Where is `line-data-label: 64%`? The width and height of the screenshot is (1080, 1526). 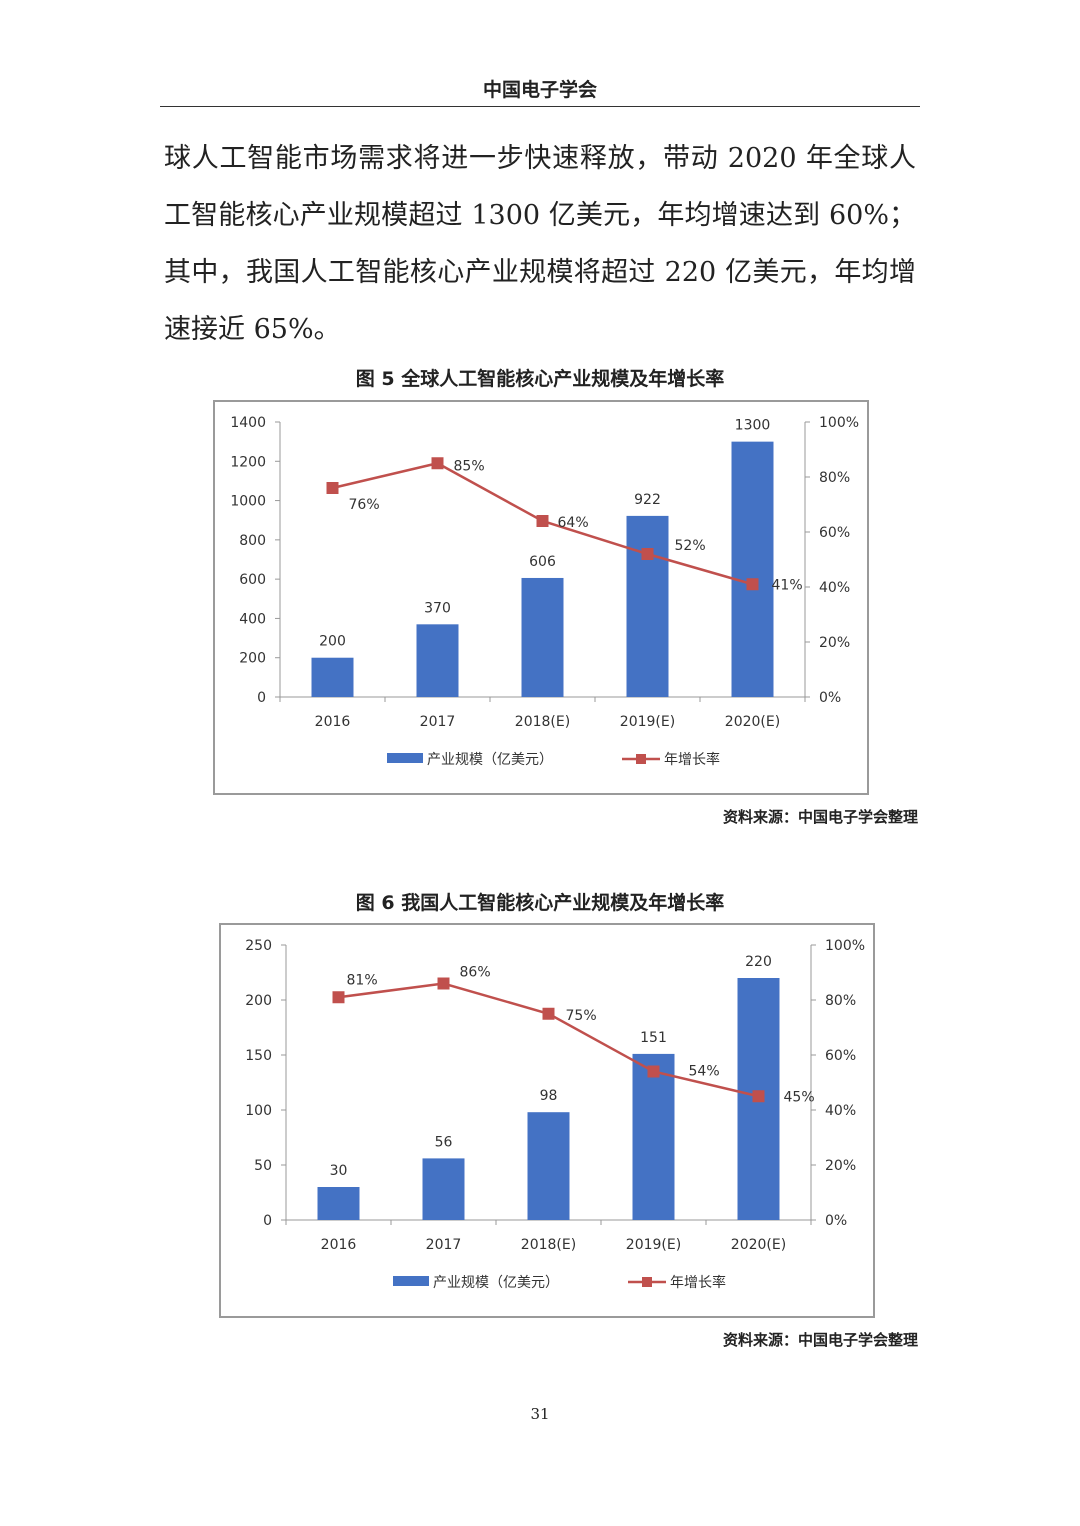 line-data-label: 64% is located at coordinates (573, 523).